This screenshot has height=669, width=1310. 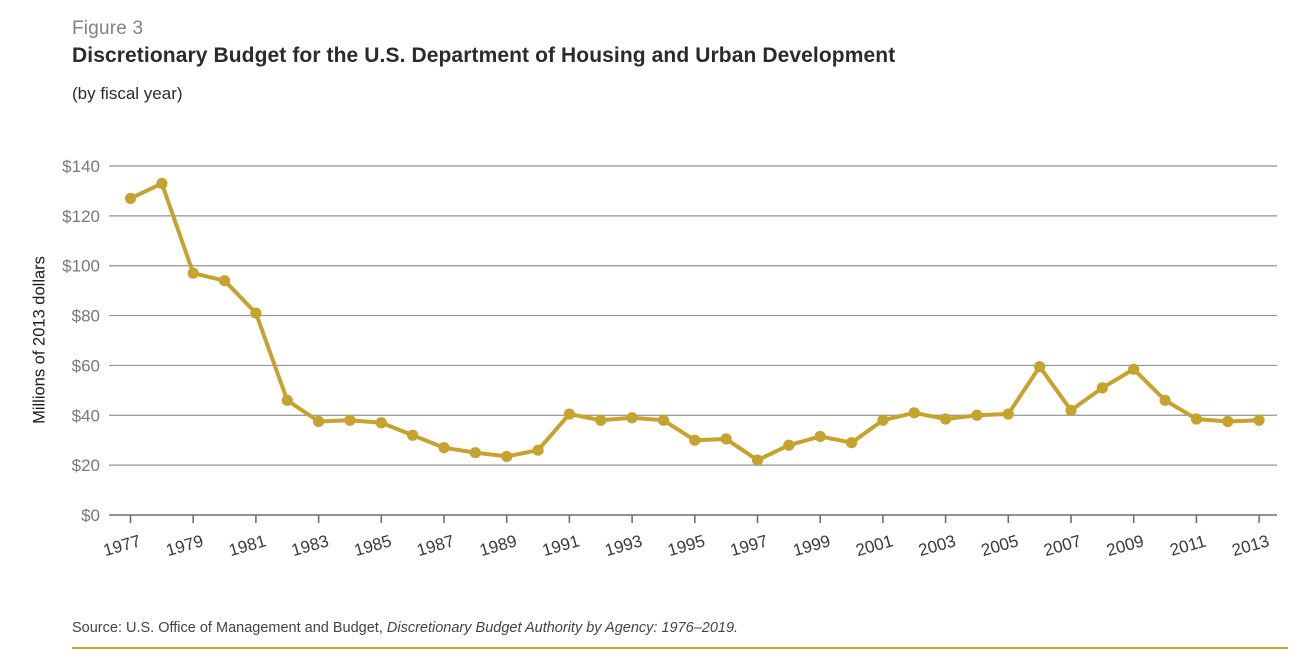 I want to click on x-tick-label-1999: 1999, so click(x=812, y=545).